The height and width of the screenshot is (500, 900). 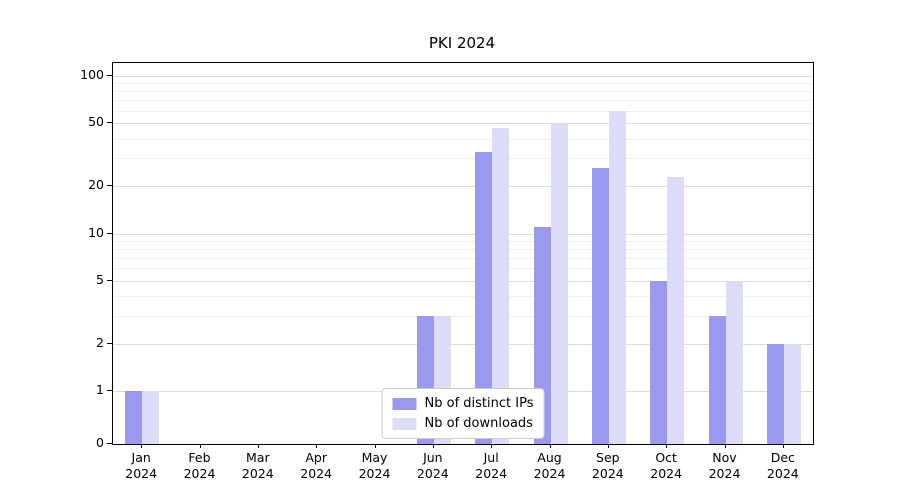 What do you see at coordinates (100, 279) in the screenshot?
I see `y-tick-label: 5` at bounding box center [100, 279].